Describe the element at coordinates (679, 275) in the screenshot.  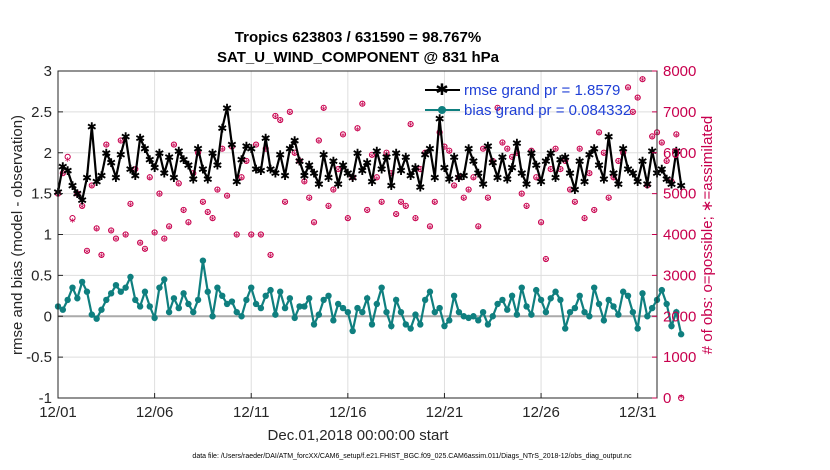
I see `y2-tick-label: 3000` at that location.